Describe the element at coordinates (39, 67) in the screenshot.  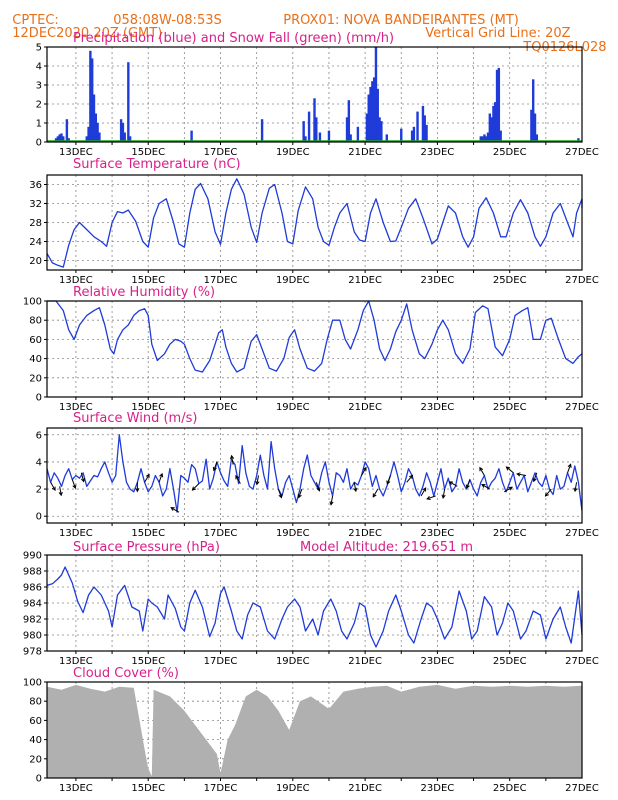
I see `y-tick-label: 4` at that location.